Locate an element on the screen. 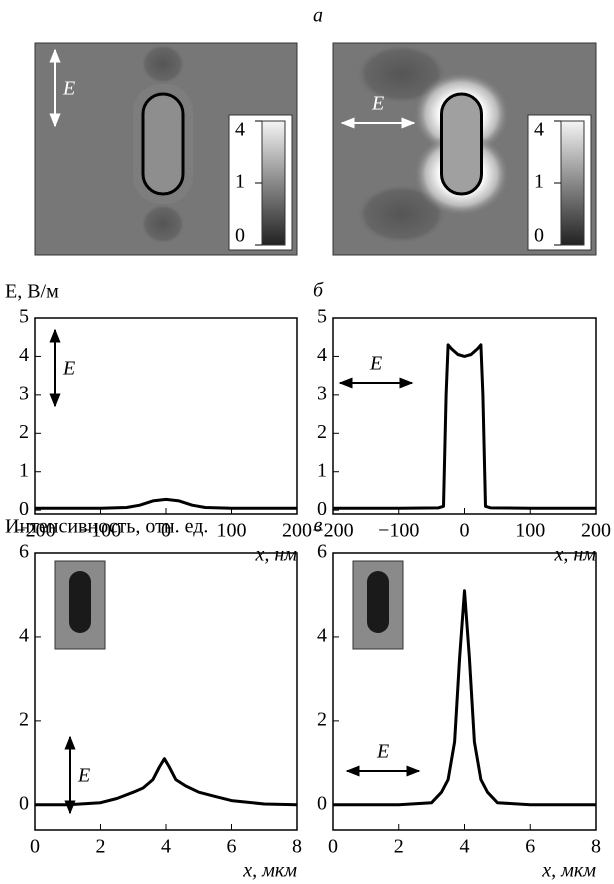  panel-label: а is located at coordinates (318, 16).